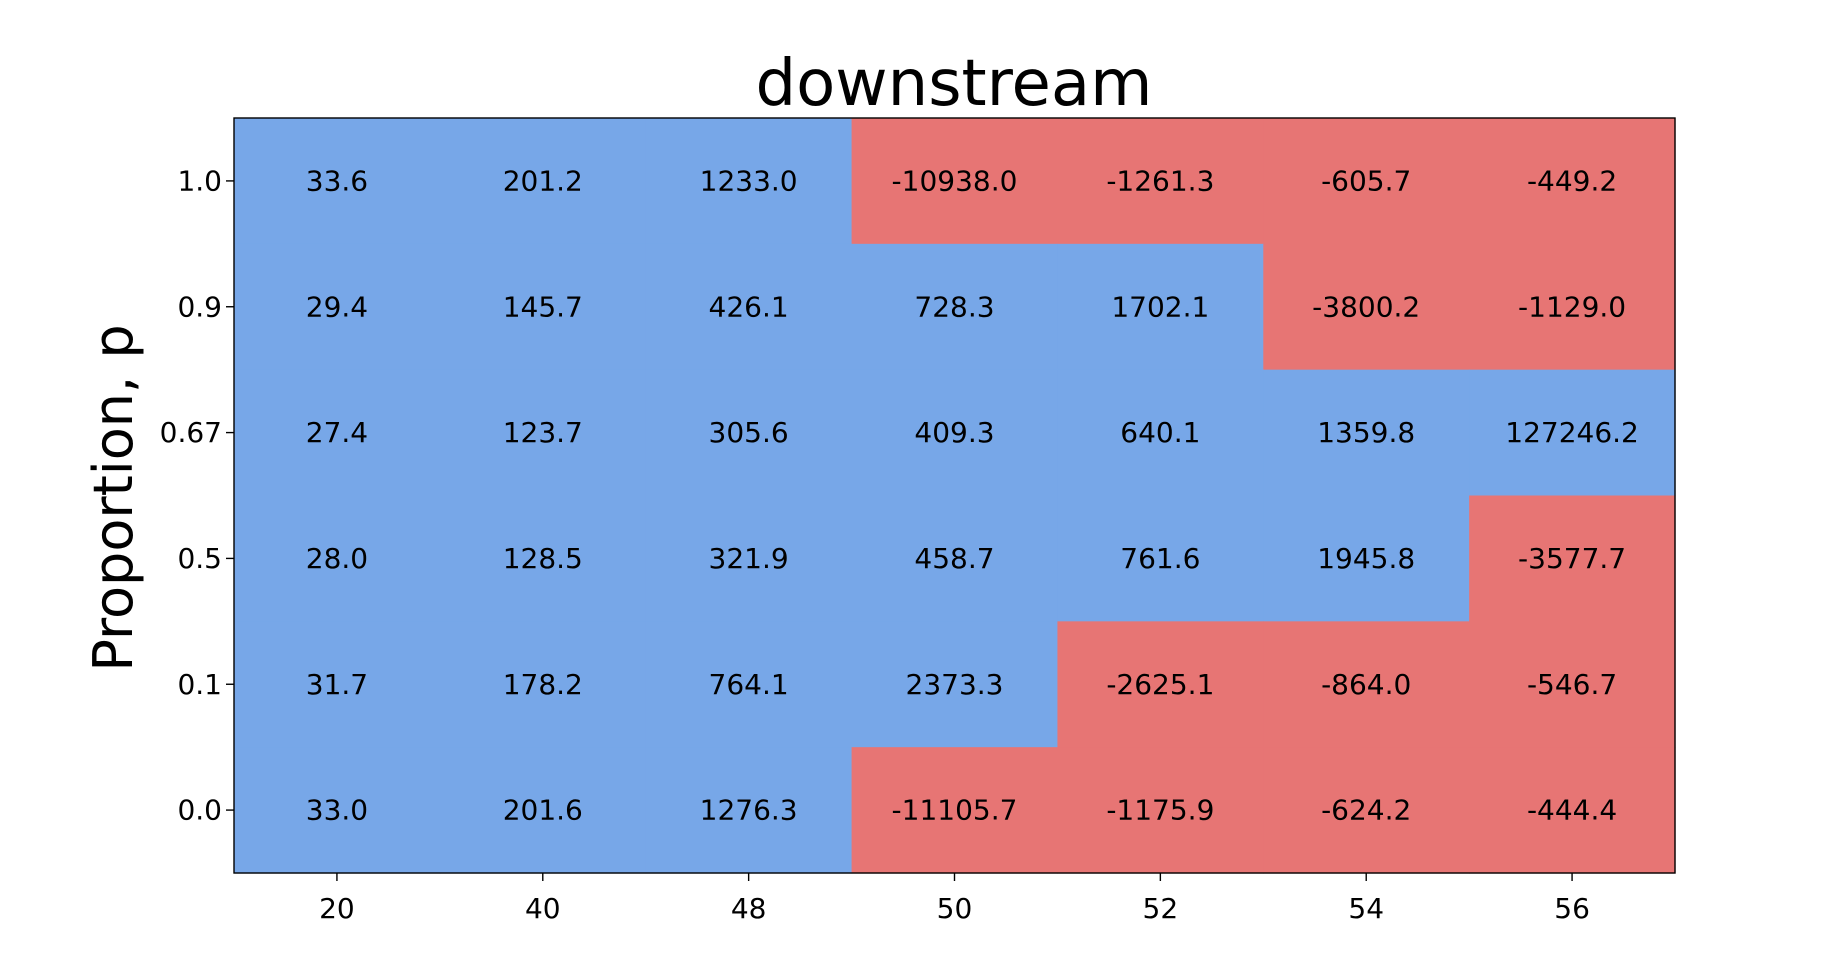  I want to click on cell-value-label: 31.7, so click(337, 684).